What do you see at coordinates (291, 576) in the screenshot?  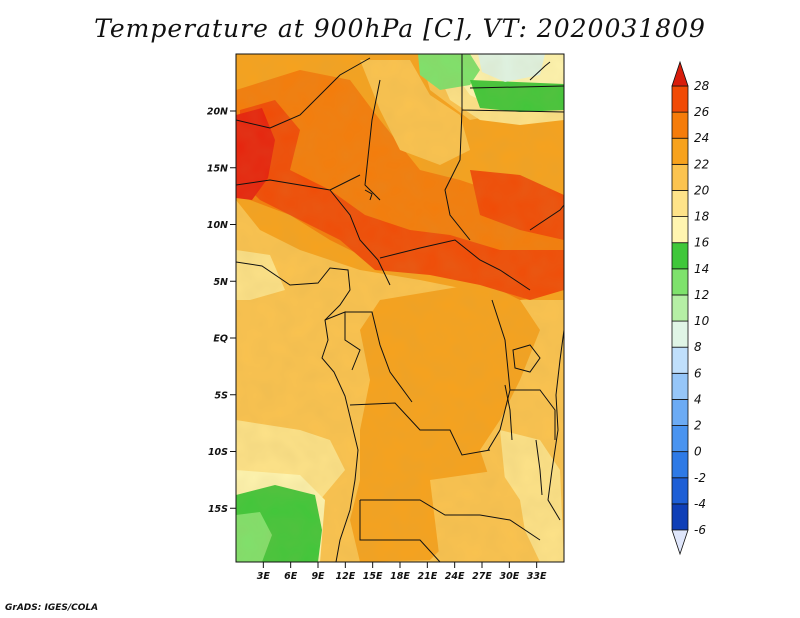 I see `lon-tick-label: 6E` at bounding box center [291, 576].